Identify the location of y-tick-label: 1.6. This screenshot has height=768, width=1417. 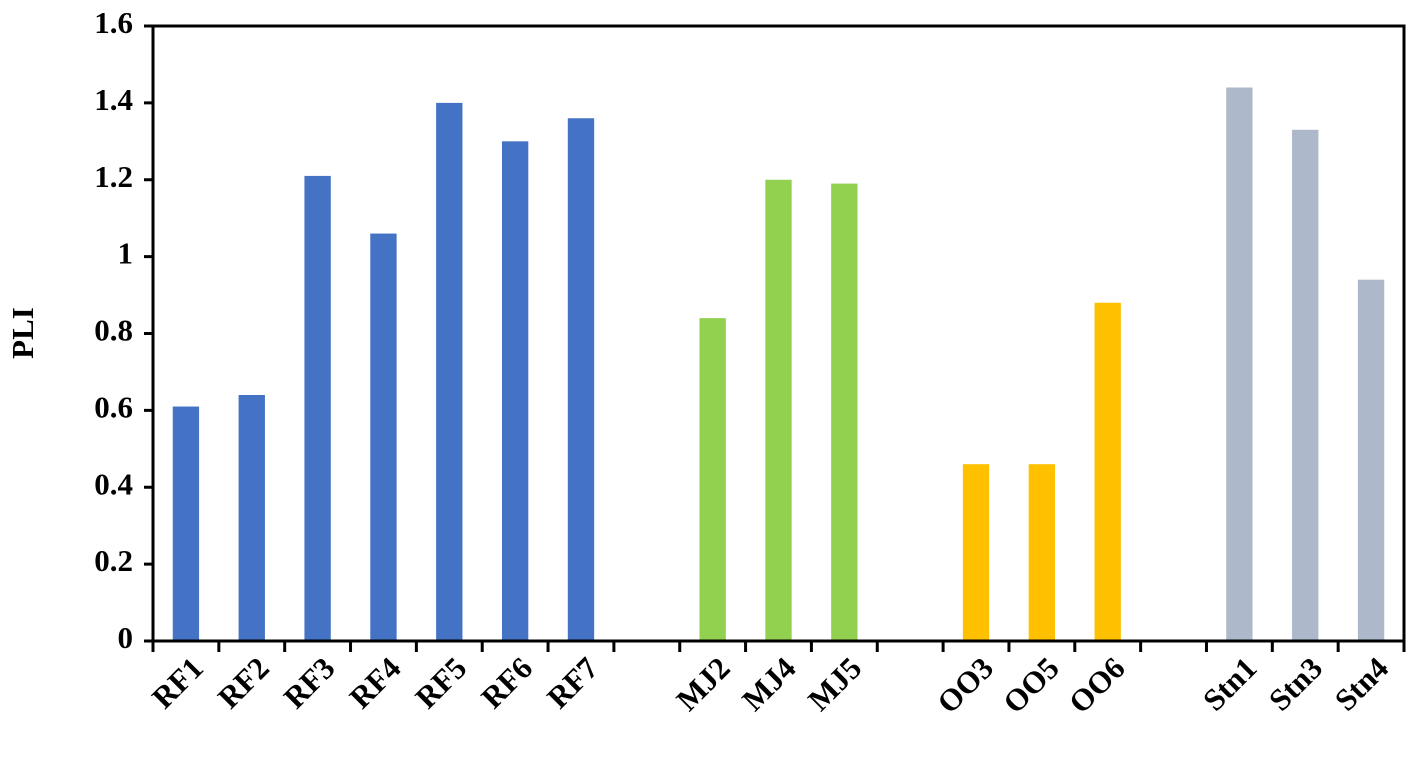
(113, 22).